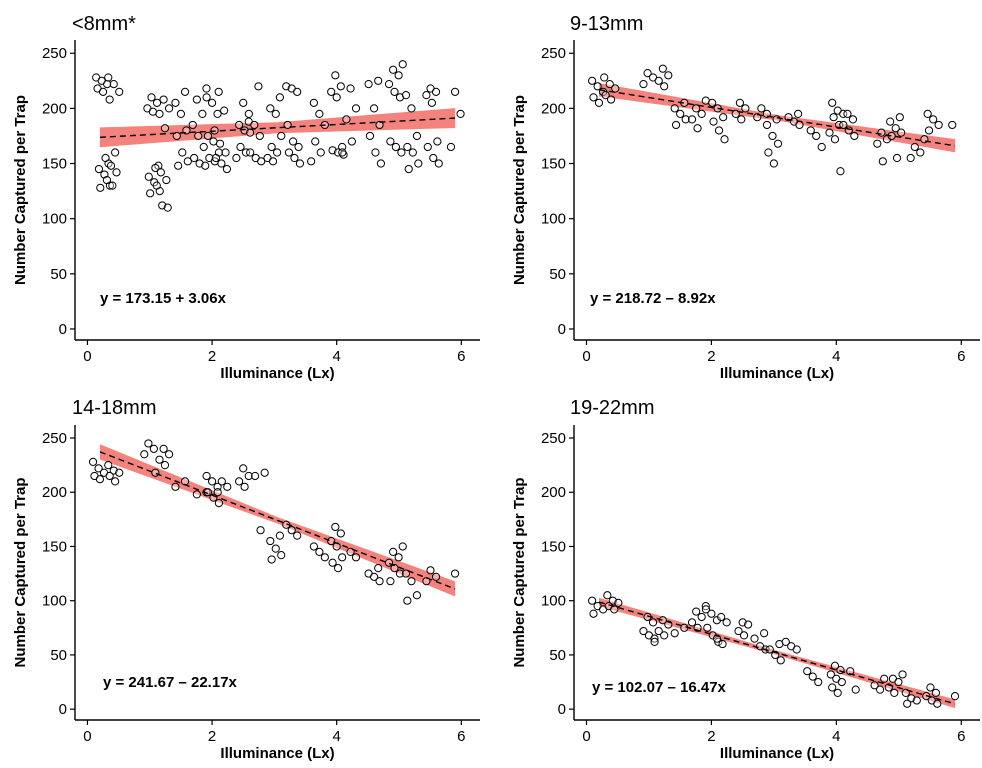  Describe the element at coordinates (114, 408) in the screenshot. I see `chart-title: 14-18mm` at that location.